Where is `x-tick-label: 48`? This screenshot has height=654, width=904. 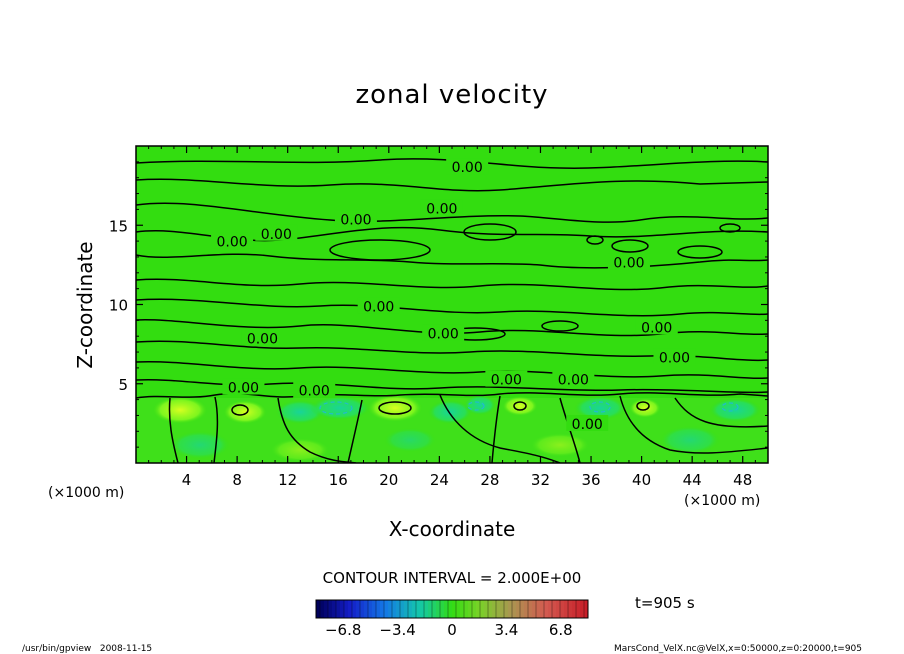
x-tick-label: 48 is located at coordinates (742, 480).